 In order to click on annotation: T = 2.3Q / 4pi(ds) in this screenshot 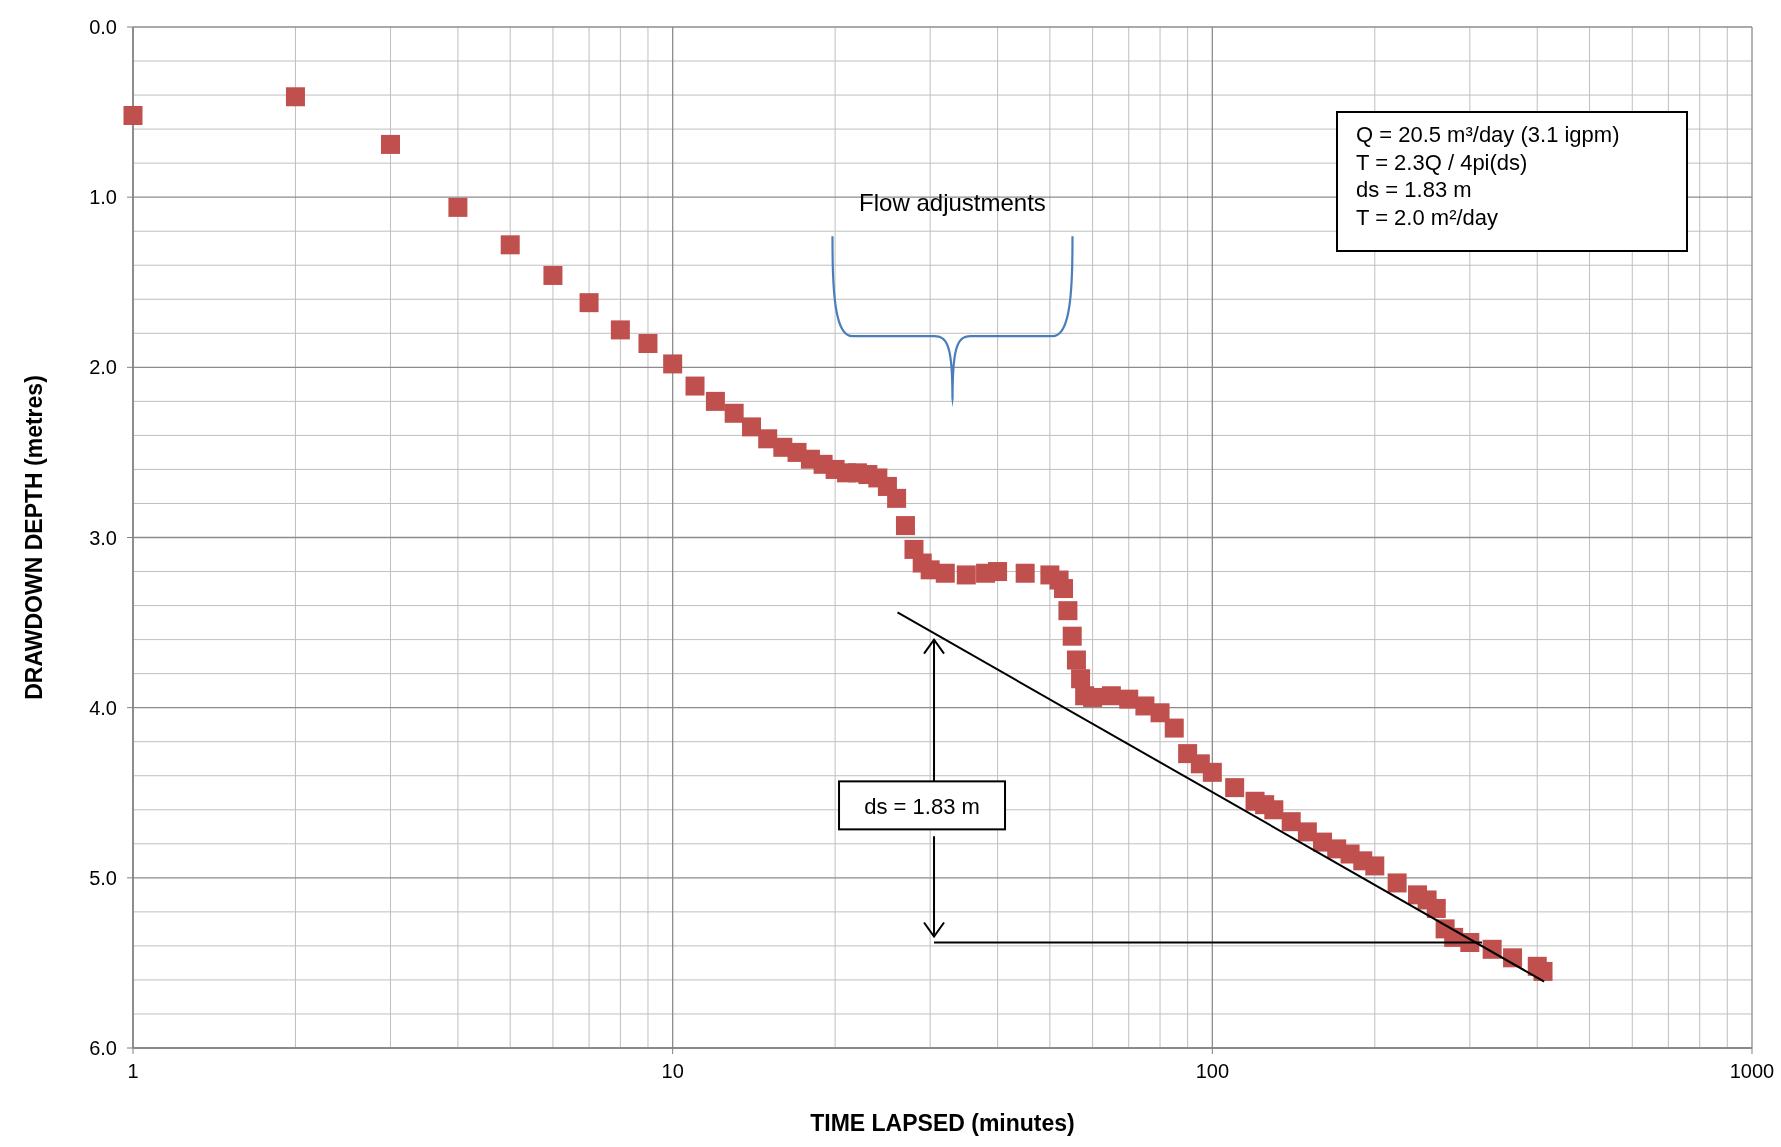, I will do `click(1442, 162)`.